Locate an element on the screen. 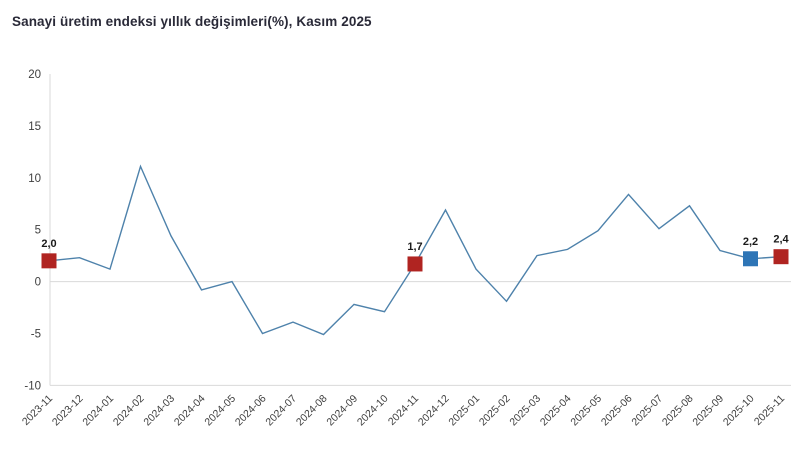 This screenshot has height=470, width=812. x-tick-label: 2023-11 is located at coordinates (37, 410).